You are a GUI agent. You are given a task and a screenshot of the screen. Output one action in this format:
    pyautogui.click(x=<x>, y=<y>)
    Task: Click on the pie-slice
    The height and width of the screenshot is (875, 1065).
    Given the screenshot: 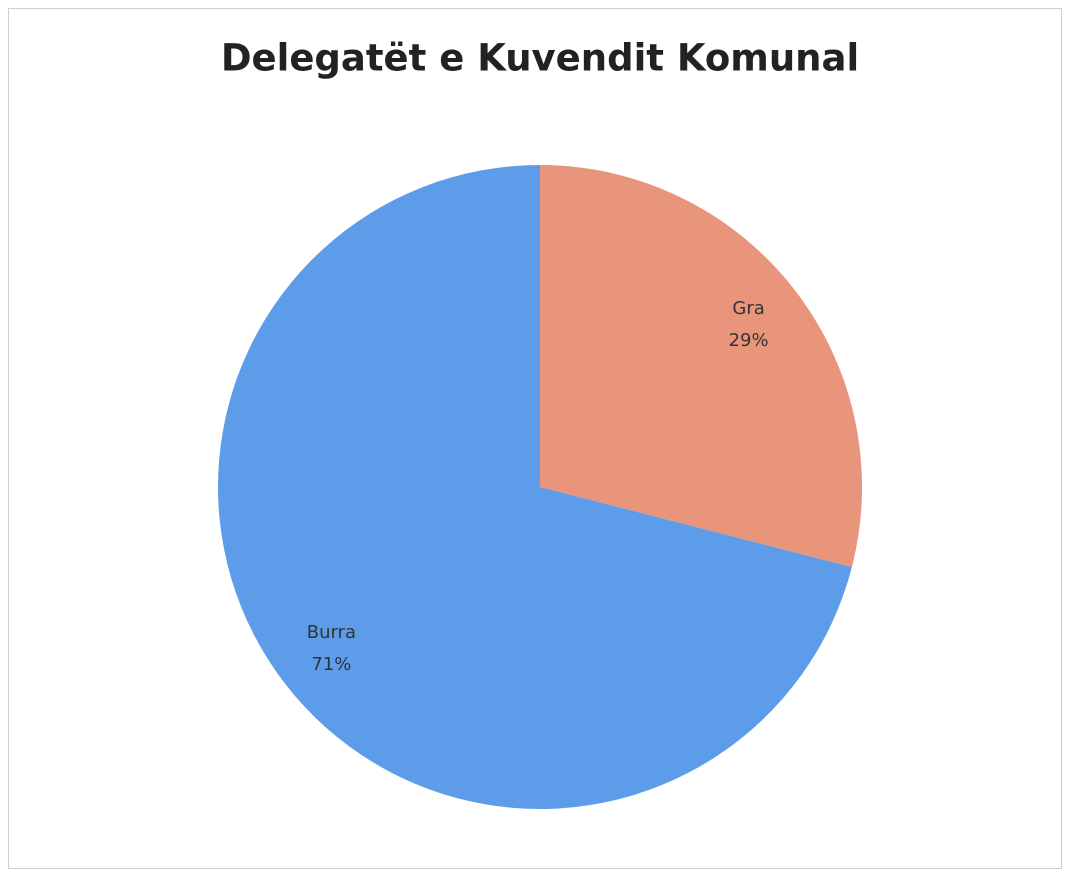 What is the action you would take?
    pyautogui.click(x=701, y=366)
    